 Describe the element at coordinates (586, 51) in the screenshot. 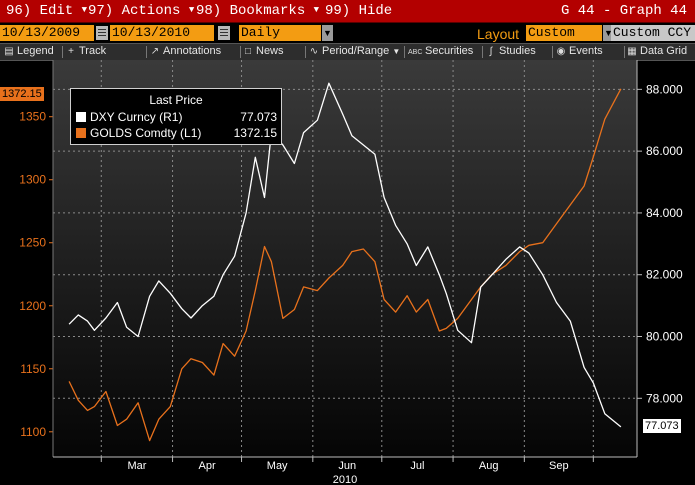

I see `events-button-label: Events` at that location.